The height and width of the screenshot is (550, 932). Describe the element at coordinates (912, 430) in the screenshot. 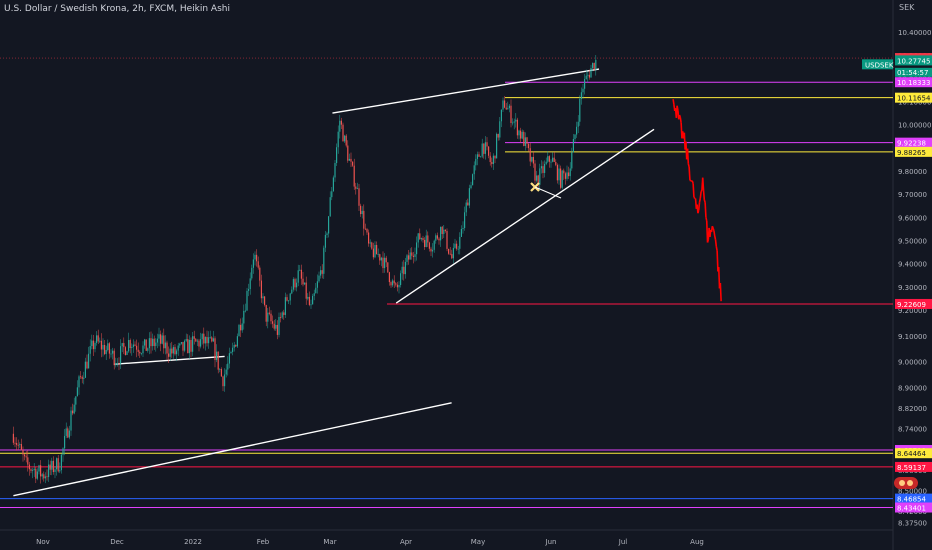

I see `y-tick-label: 8.74000` at that location.